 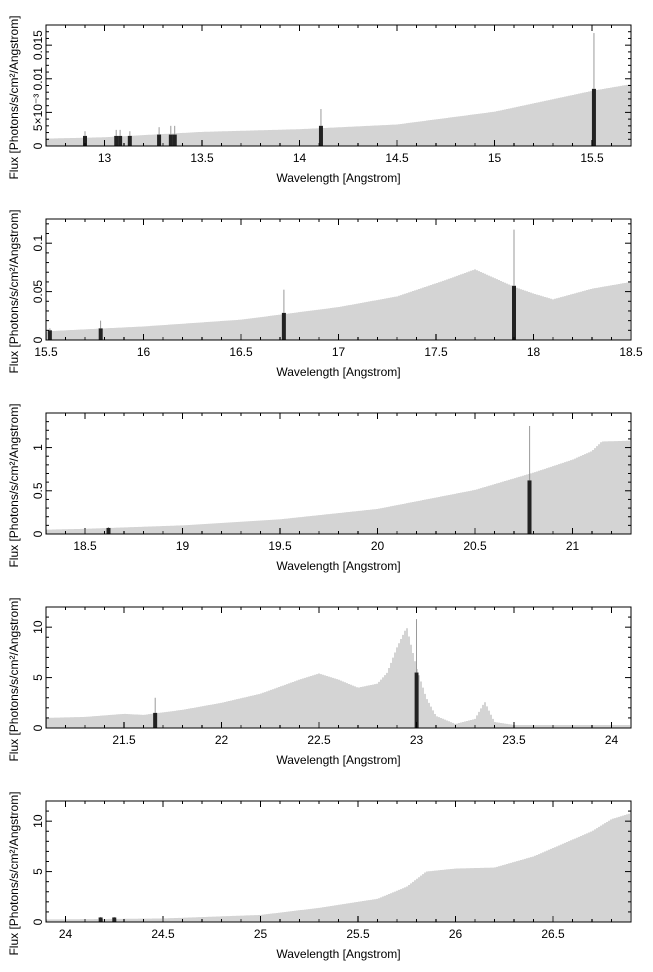 I want to click on x-tick-label: 23, so click(x=417, y=740).